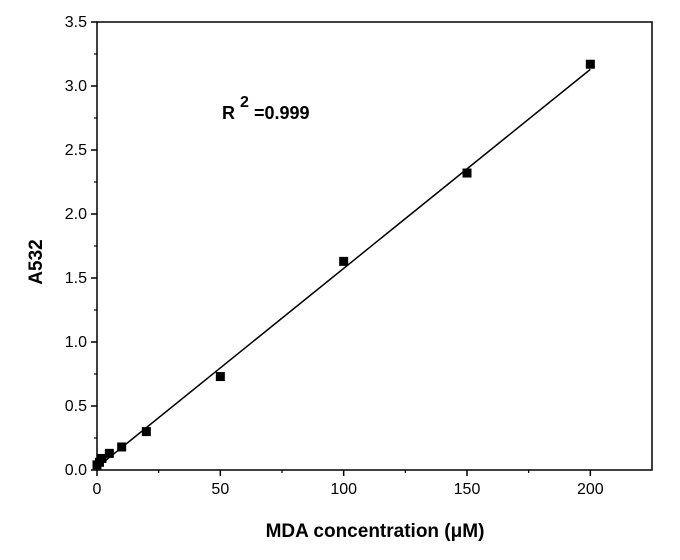 This screenshot has width=680, height=560. What do you see at coordinates (36, 261) in the screenshot?
I see `y-axis-title: A532` at bounding box center [36, 261].